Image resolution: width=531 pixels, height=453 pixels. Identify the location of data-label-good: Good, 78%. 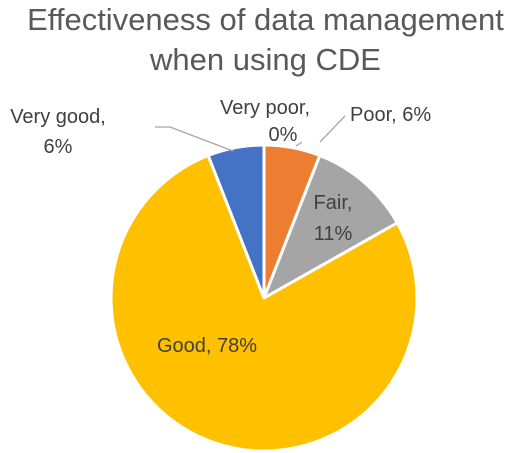
(207, 346).